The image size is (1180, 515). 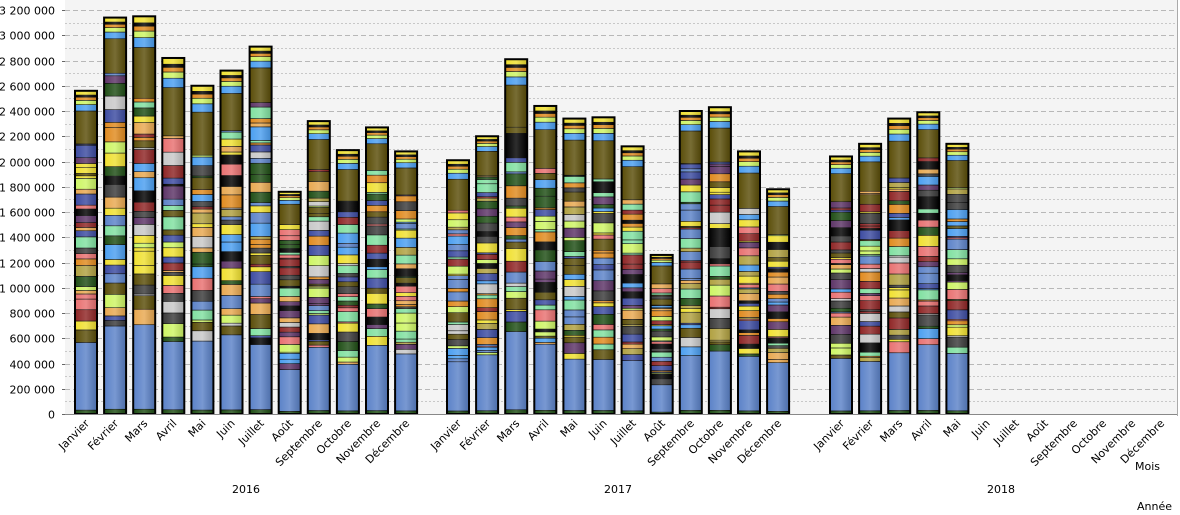 I want to click on bar-2016-Mars, so click(x=144, y=215).